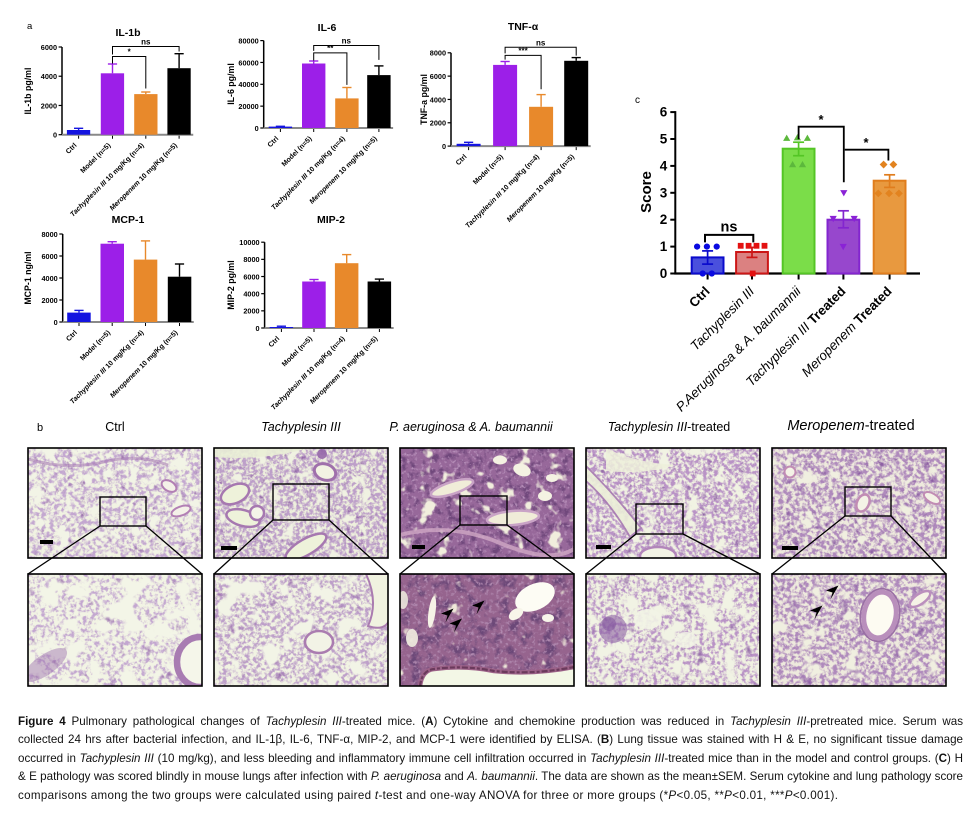 Image resolution: width=980 pixels, height=813 pixels. I want to click on svg-text: 1, so click(664, 246).